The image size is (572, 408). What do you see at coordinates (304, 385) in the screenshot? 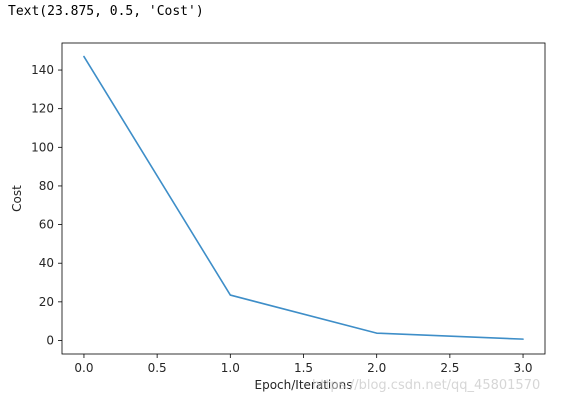
I see `x-axis-label: Epoch/Iterations` at bounding box center [304, 385].